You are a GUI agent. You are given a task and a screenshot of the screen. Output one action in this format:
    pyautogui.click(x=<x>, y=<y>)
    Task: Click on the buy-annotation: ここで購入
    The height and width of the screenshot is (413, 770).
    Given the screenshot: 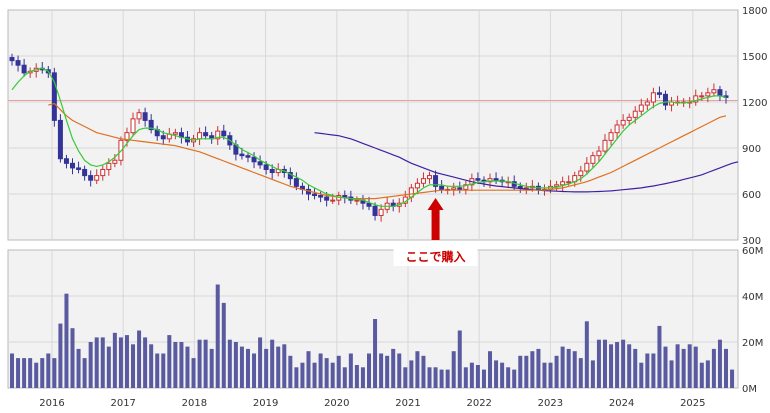 What is the action you would take?
    pyautogui.click(x=435, y=232)
    